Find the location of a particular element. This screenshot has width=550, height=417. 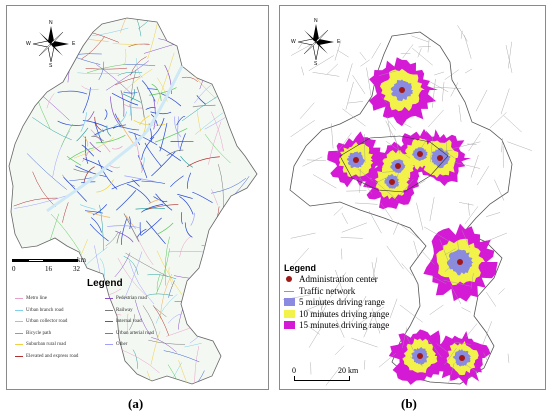

compass-e: E is located at coordinates (74, 44).